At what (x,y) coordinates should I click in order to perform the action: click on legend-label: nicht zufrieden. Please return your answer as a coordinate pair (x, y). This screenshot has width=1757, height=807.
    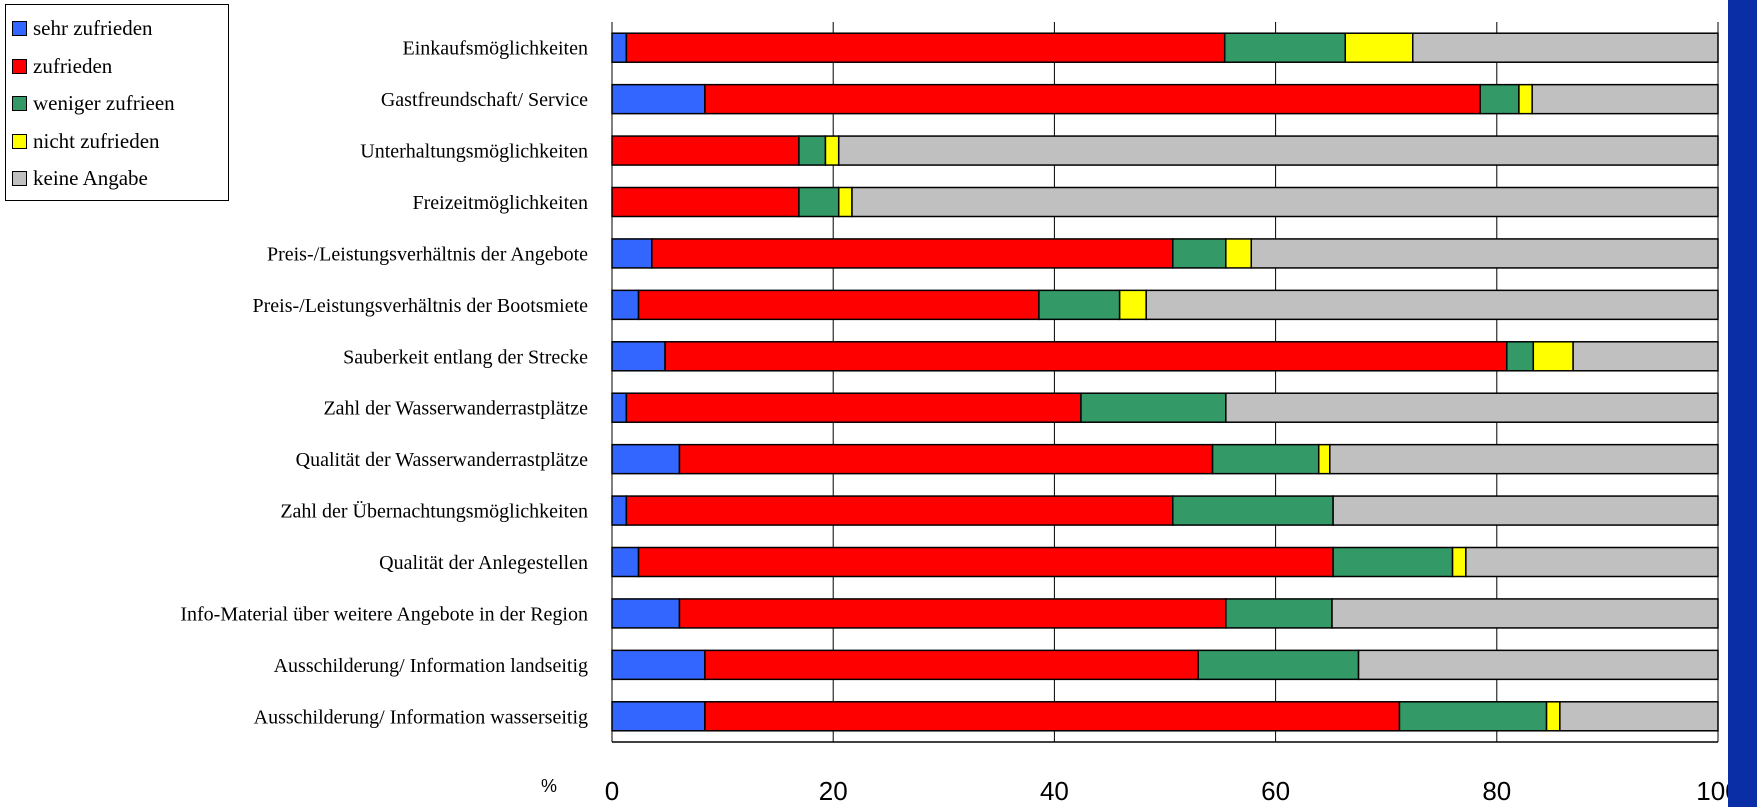
    Looking at the image, I should click on (96, 140).